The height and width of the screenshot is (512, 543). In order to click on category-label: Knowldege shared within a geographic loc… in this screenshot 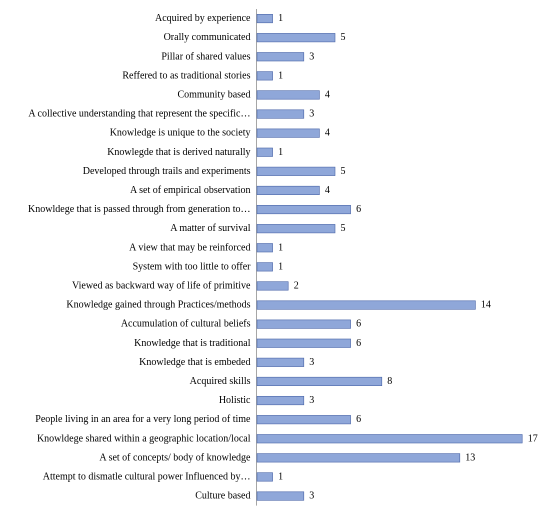, I will do `click(144, 438)`.